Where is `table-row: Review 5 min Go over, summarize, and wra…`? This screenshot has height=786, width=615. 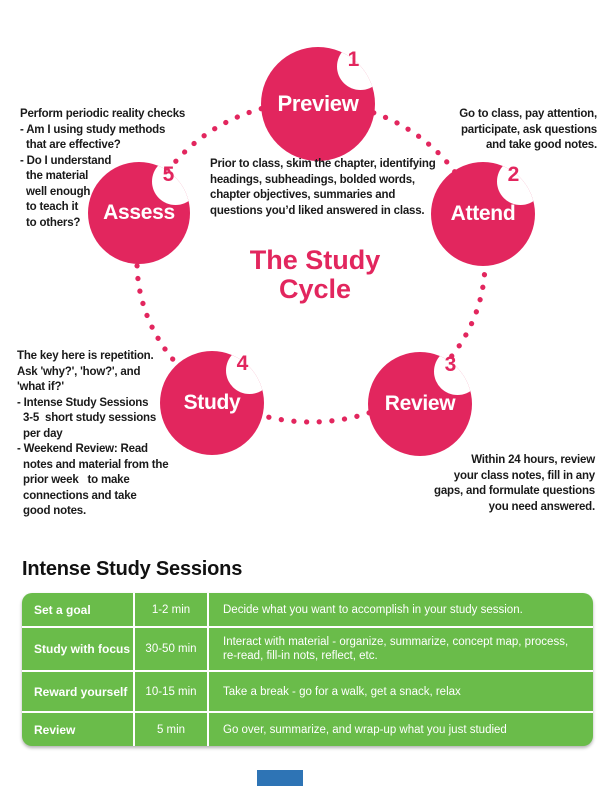 table-row: Review 5 min Go over, summarize, and wra… is located at coordinates (307, 728).